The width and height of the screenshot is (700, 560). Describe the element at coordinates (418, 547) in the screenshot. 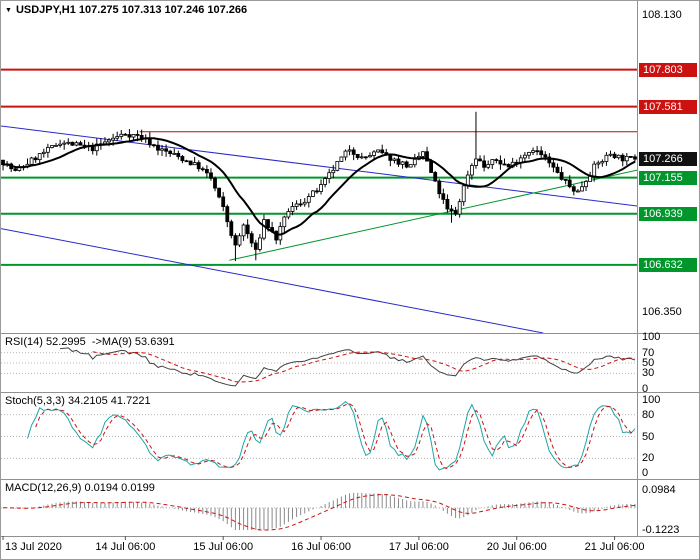

I see `time-axis-label: 17 Jul 06:00` at that location.